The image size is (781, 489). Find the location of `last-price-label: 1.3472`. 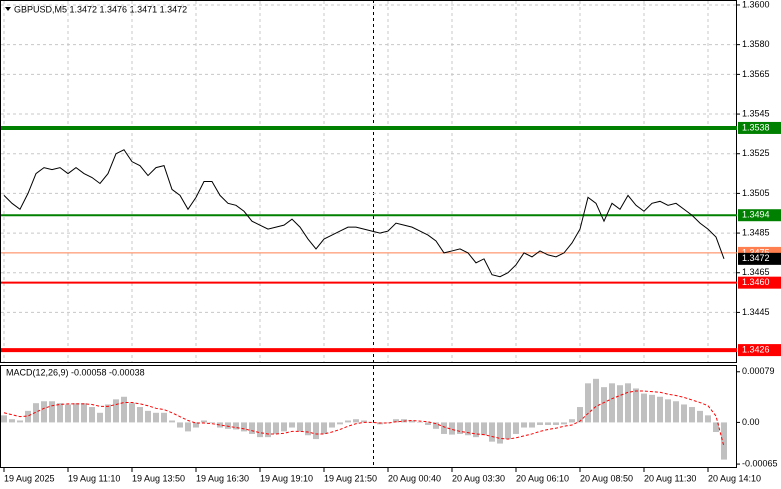

last-price-label: 1.3472 is located at coordinates (756, 258).